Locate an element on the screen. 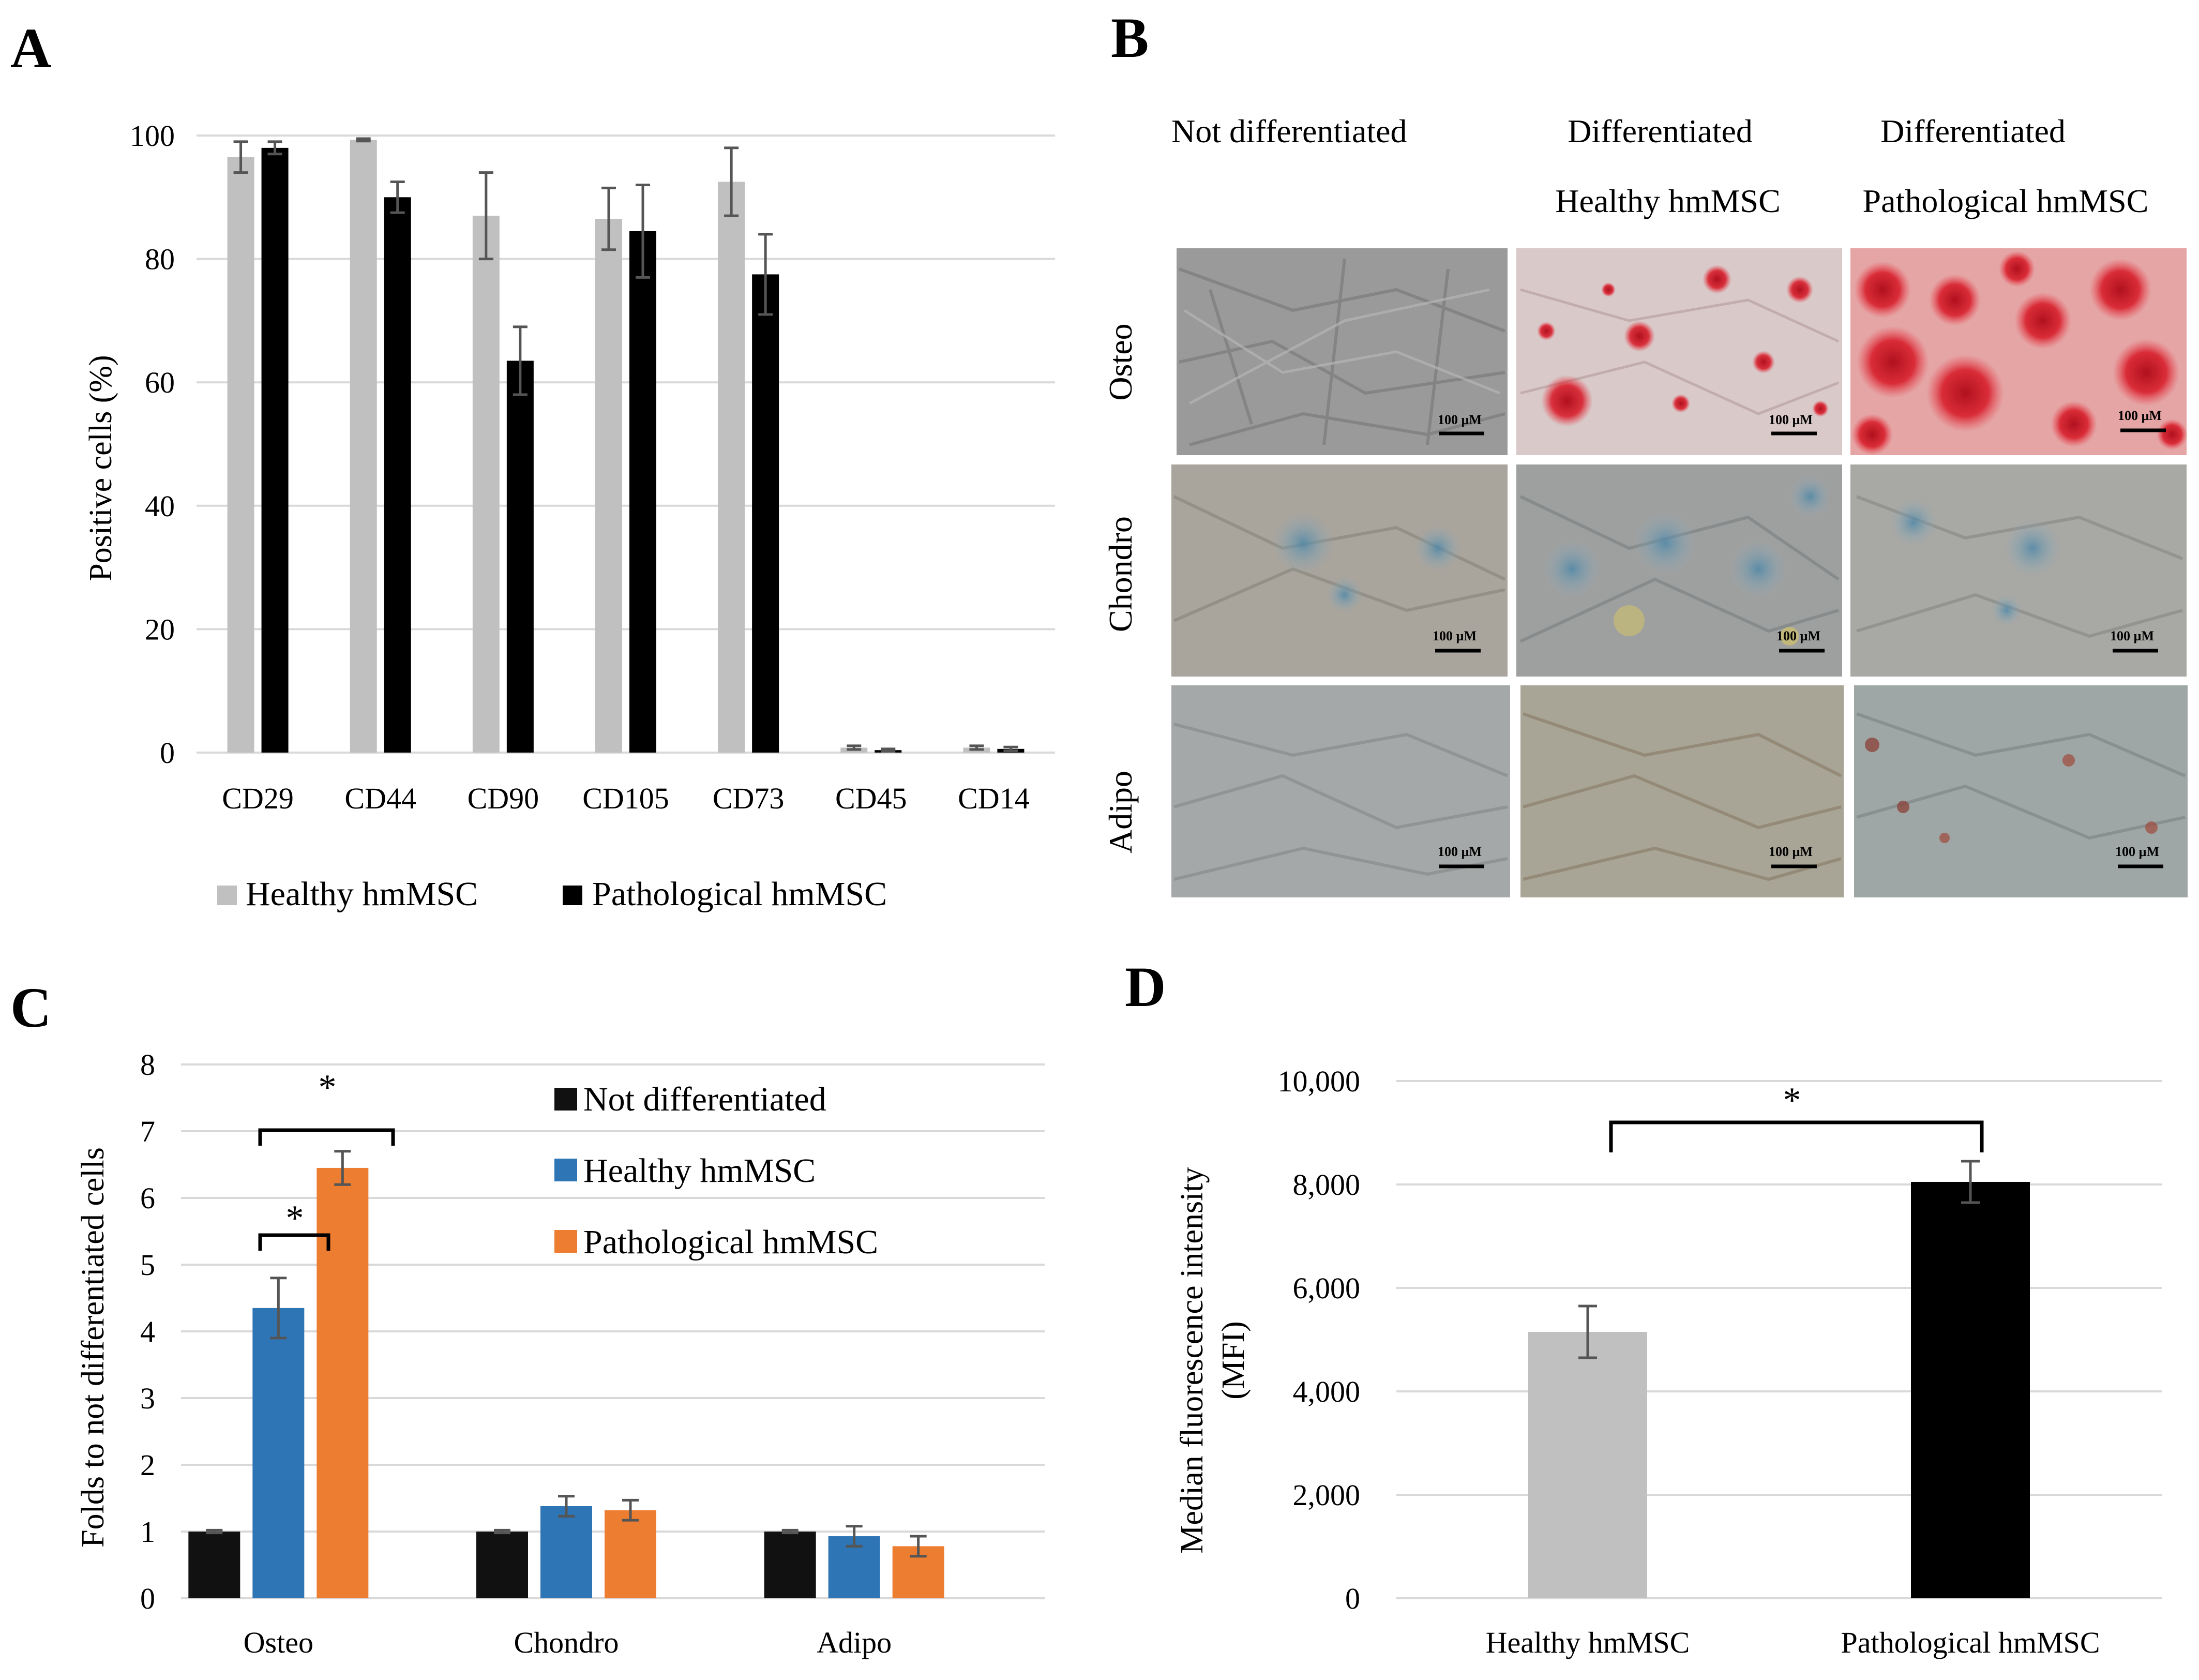 This screenshot has height=1680, width=2199. micrograph-osteo-healthy is located at coordinates (1679, 352).